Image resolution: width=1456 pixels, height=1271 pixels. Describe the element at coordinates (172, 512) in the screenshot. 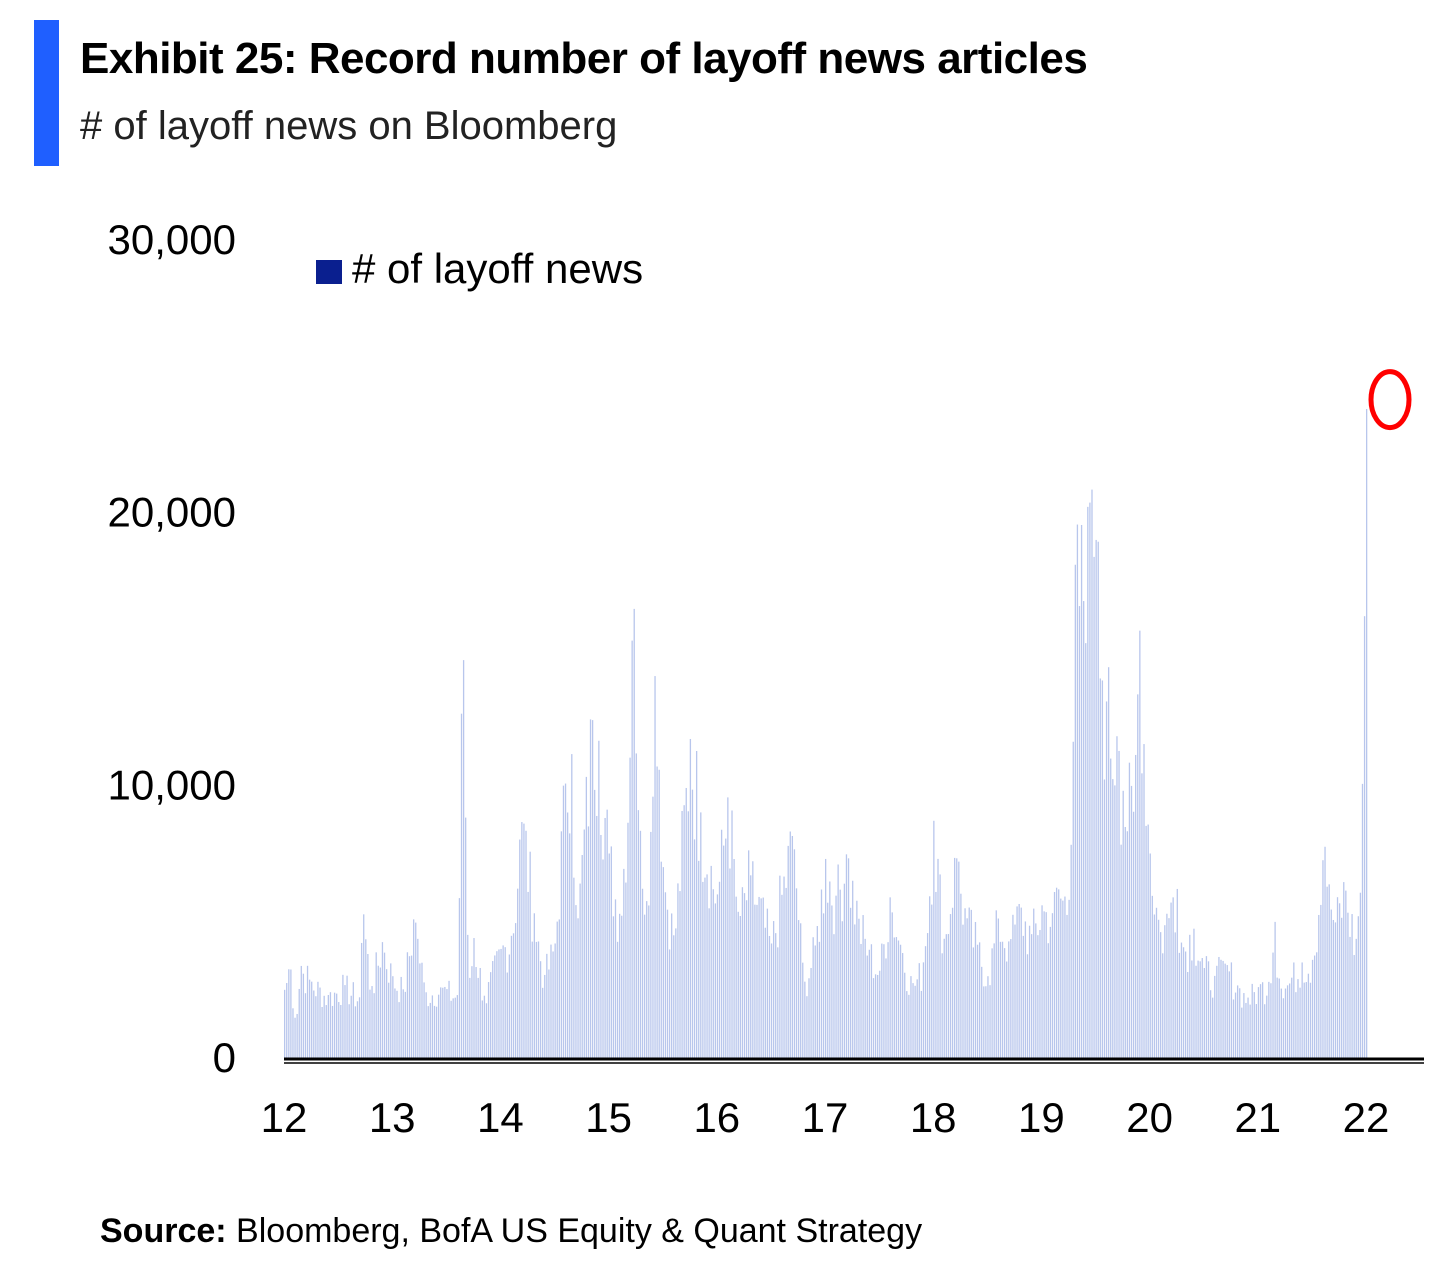

I see `y-tick-label: 20,000` at that location.